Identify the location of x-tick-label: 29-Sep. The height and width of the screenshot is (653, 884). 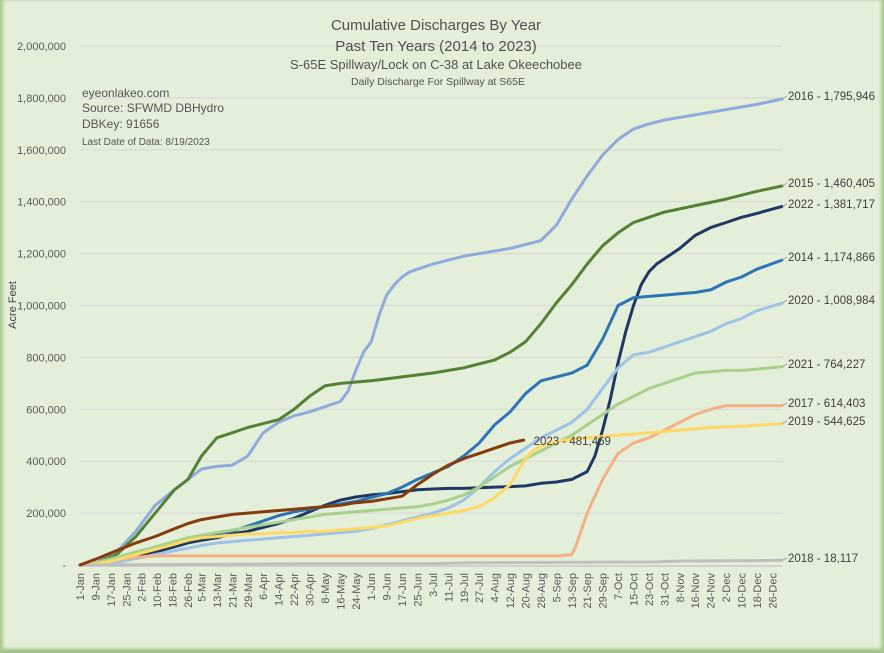
(604, 590).